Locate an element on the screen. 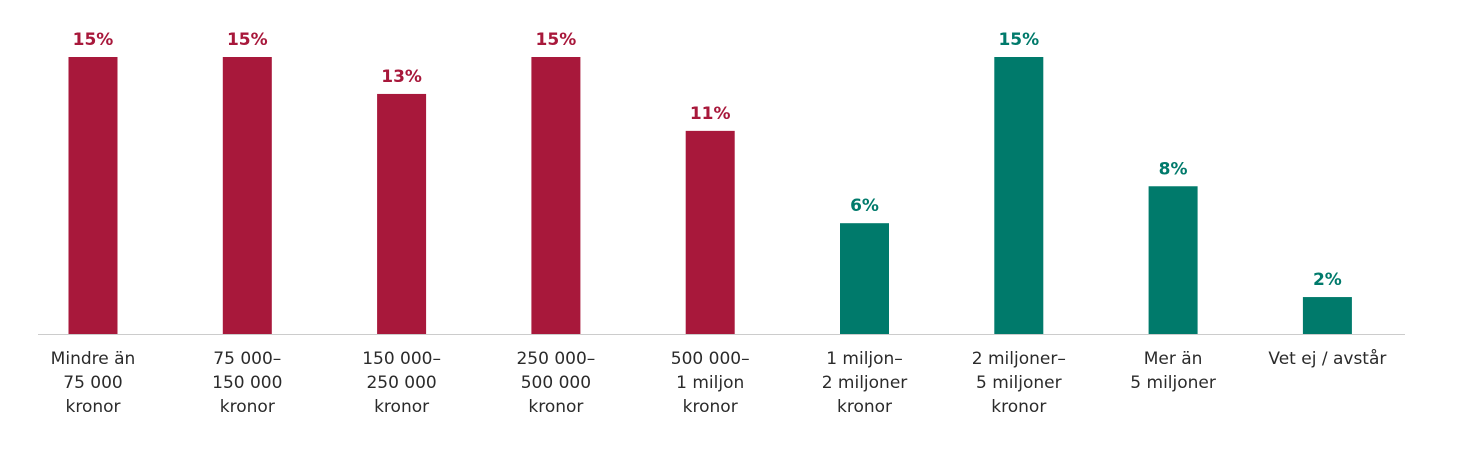  value-label-3: 13% is located at coordinates (401, 77).